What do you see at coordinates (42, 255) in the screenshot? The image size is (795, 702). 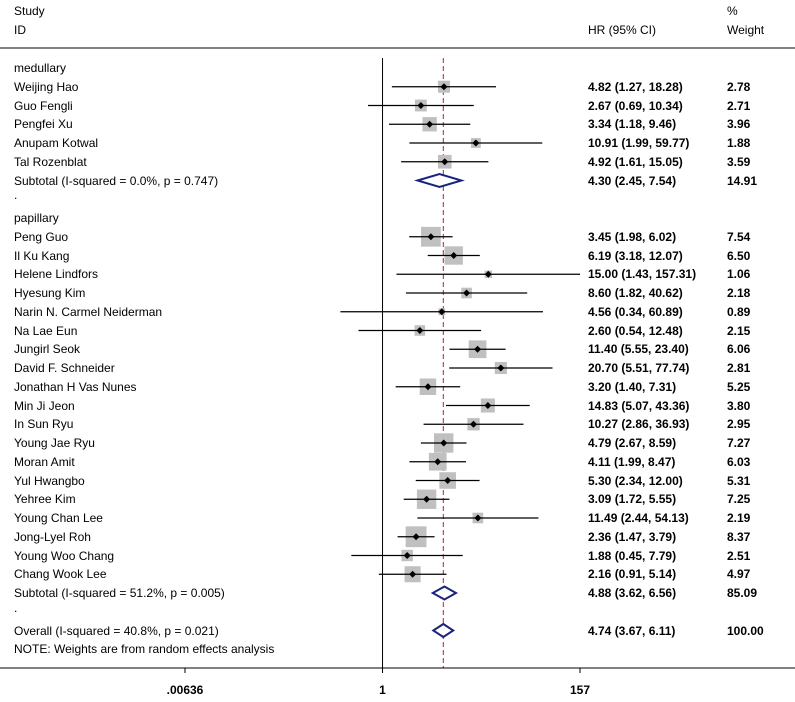 I see `study-label: Il Ku Kang` at bounding box center [42, 255].